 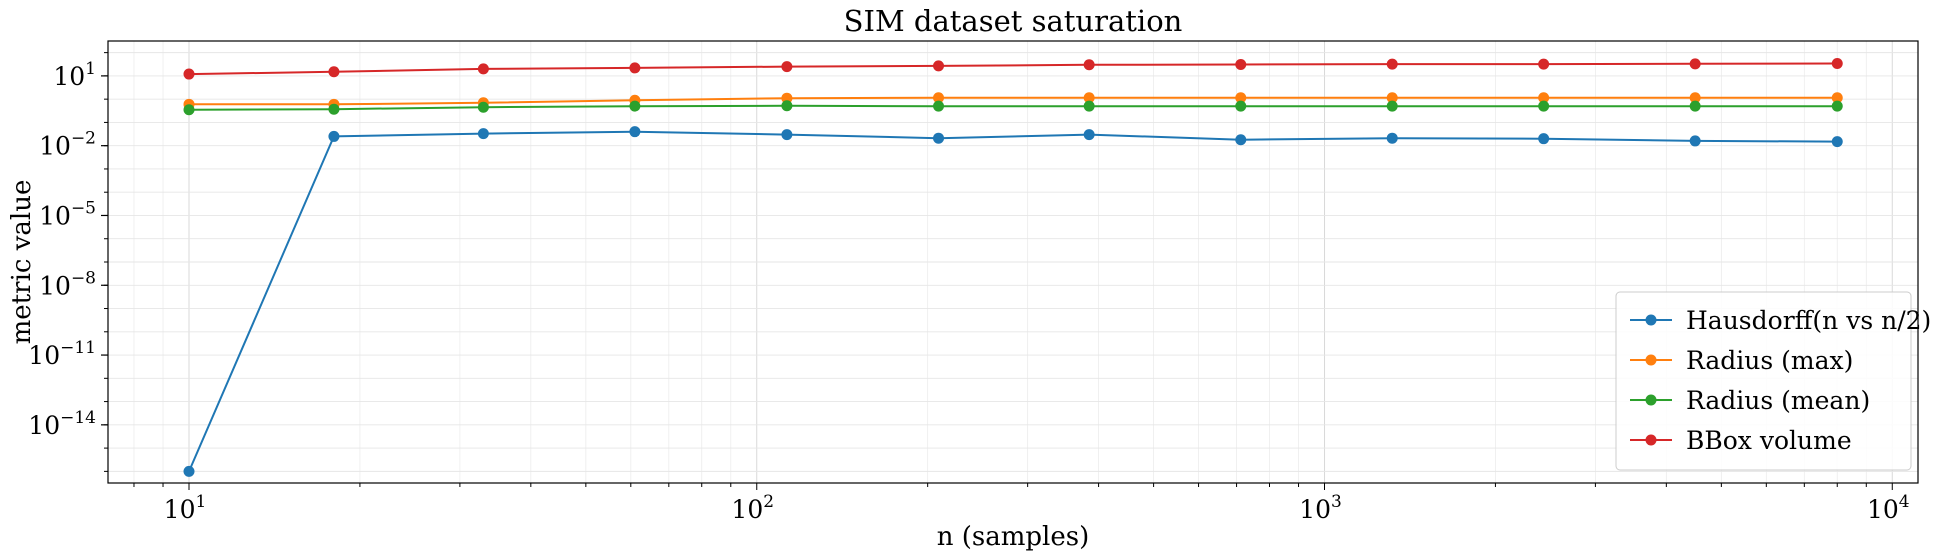 What do you see at coordinates (67, 214) in the screenshot?
I see `y-tick-label: 10⁻⁵` at bounding box center [67, 214].